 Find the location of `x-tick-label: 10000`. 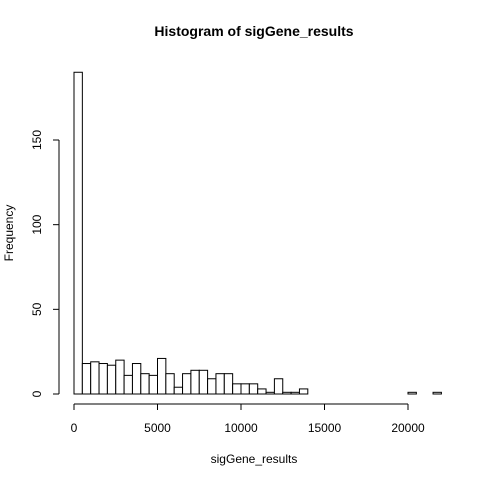

x-tick-label: 10000 is located at coordinates (241, 428).